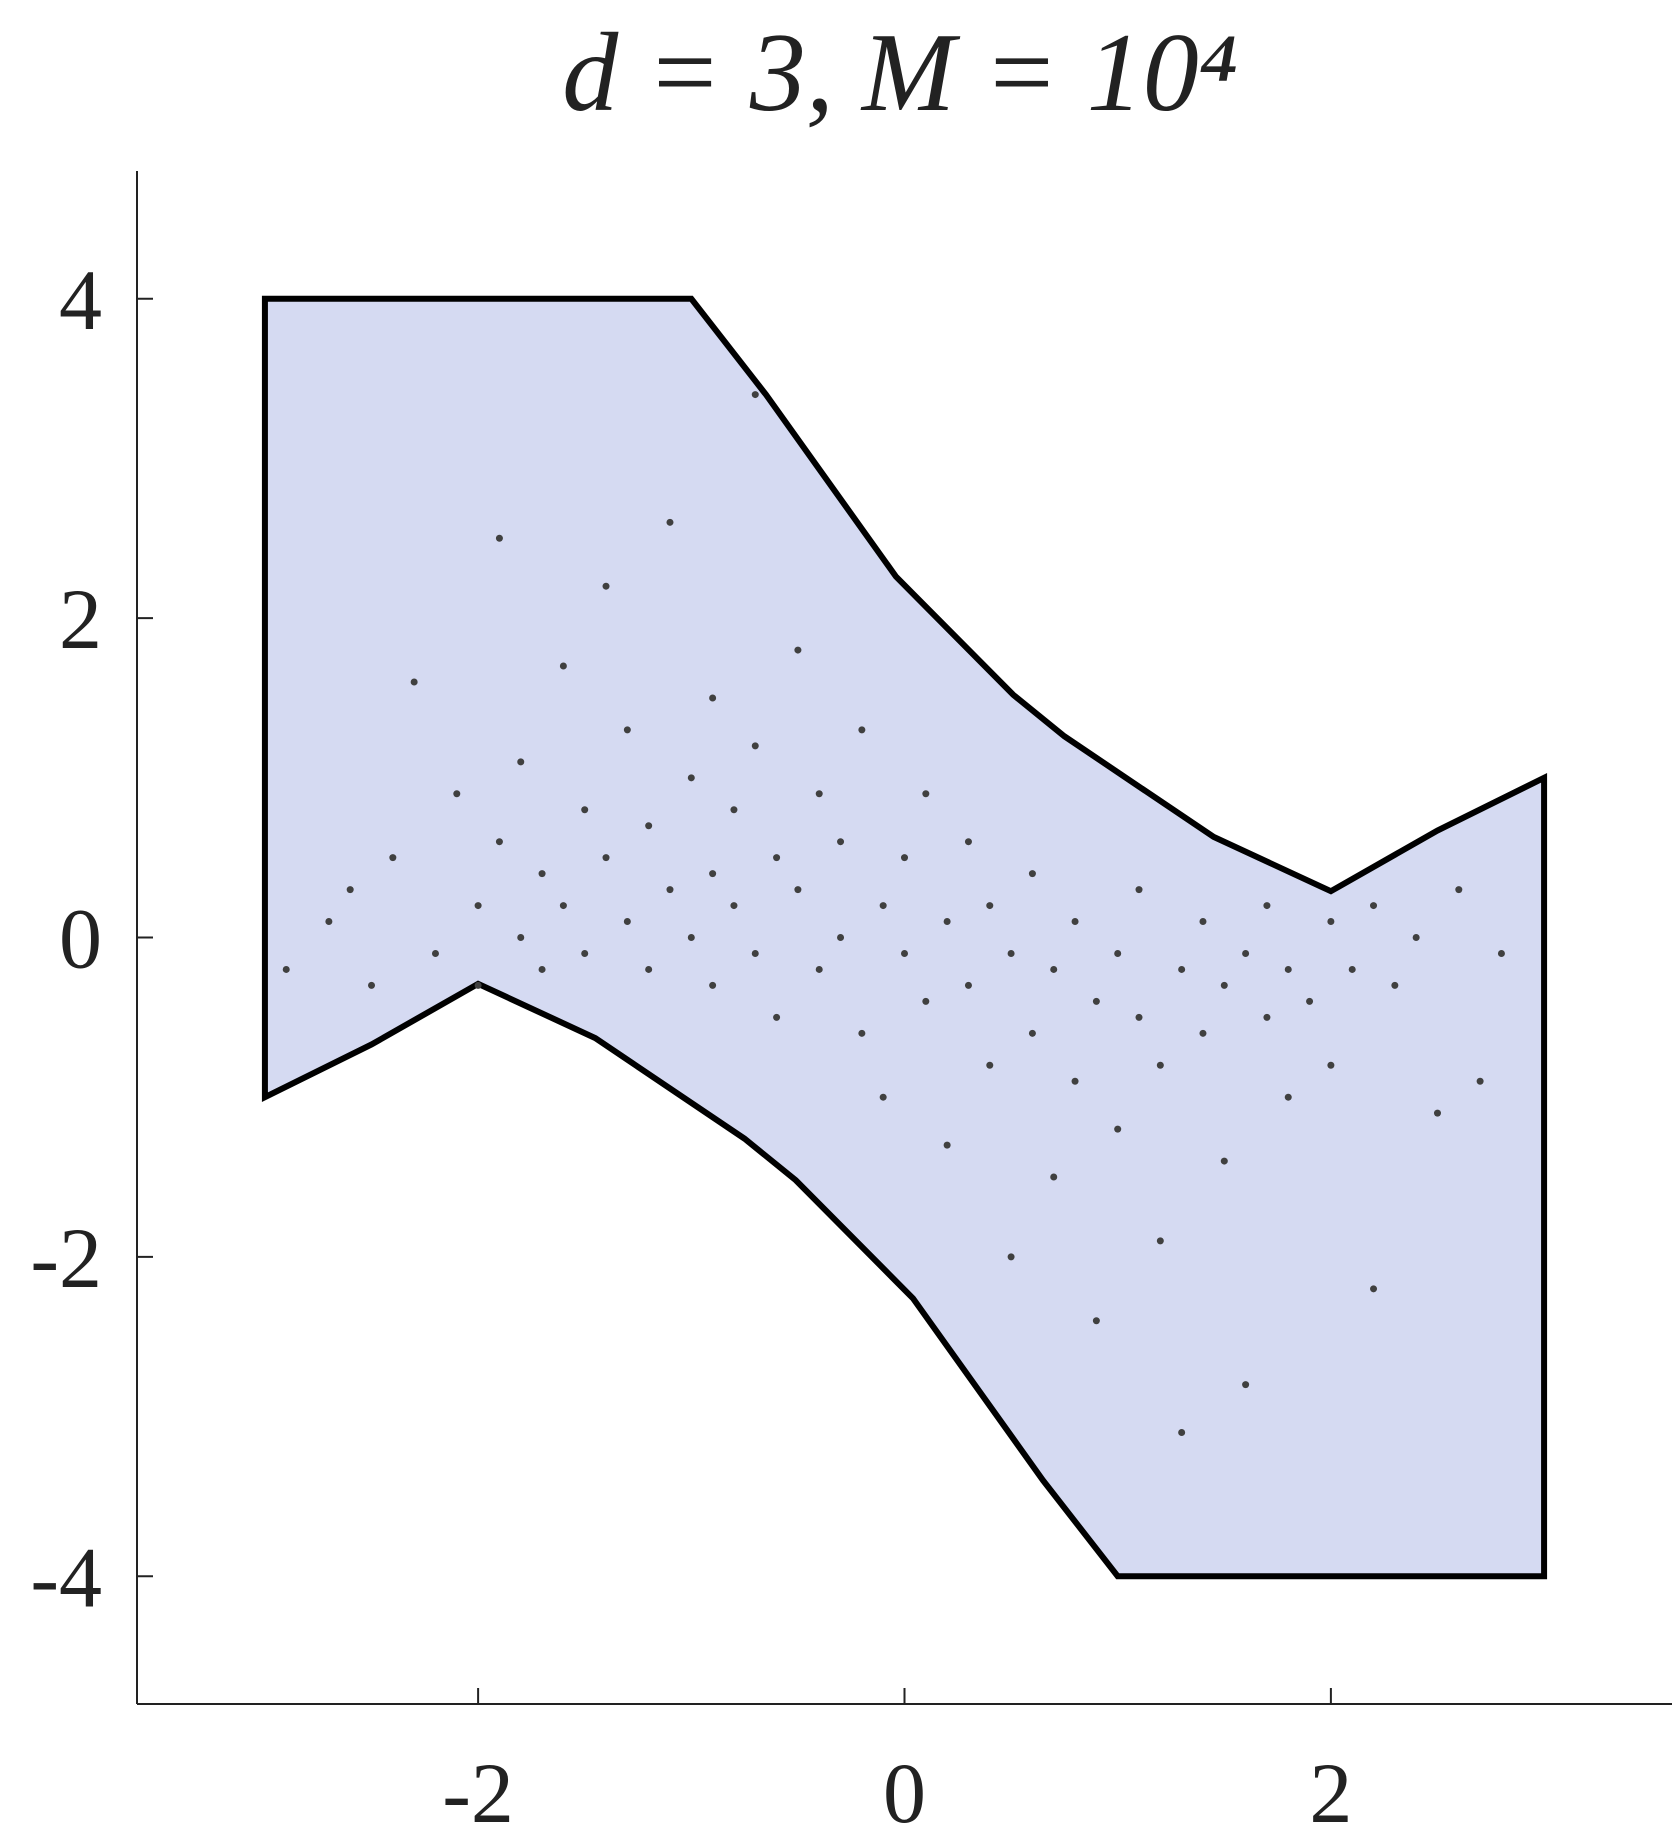  I want to click on x-tick-label: 2, so click(1330, 1793).